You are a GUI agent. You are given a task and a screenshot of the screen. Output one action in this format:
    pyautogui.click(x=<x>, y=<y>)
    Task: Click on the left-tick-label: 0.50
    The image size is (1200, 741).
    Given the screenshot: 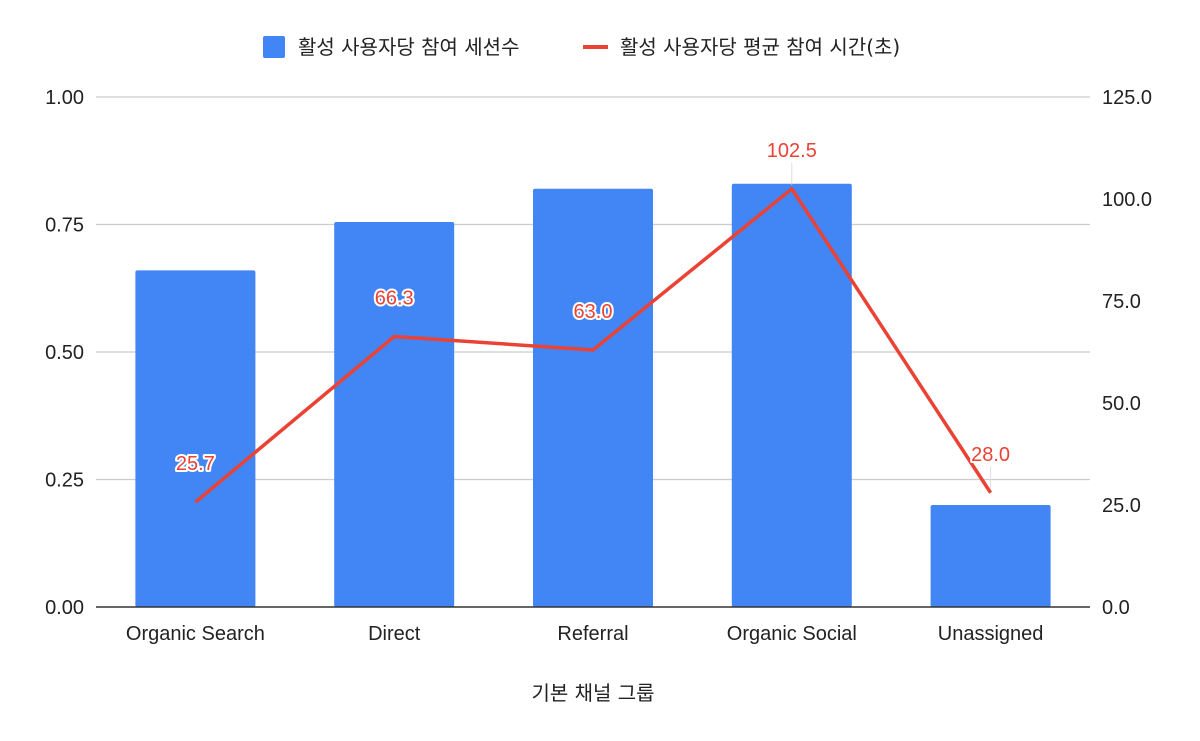 What is the action you would take?
    pyautogui.click(x=64, y=353)
    